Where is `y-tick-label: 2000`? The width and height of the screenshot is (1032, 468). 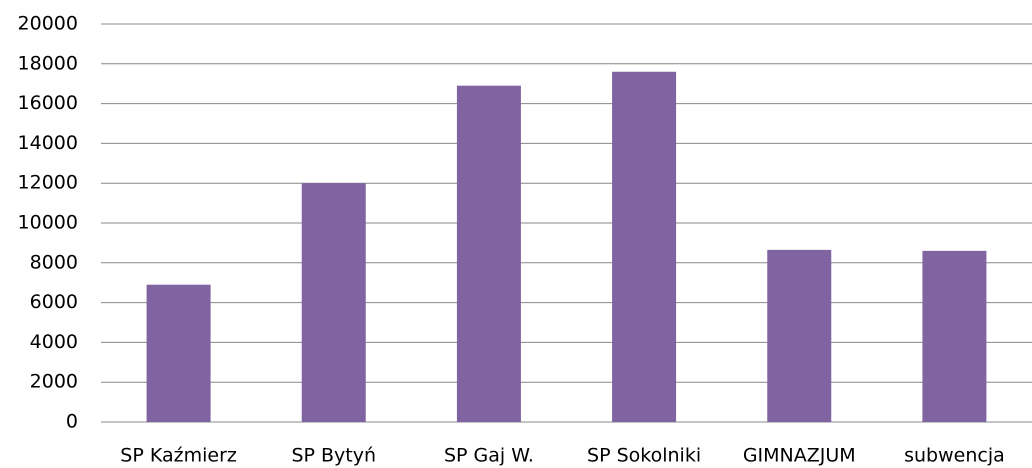
y-tick-label: 2000 is located at coordinates (54, 382).